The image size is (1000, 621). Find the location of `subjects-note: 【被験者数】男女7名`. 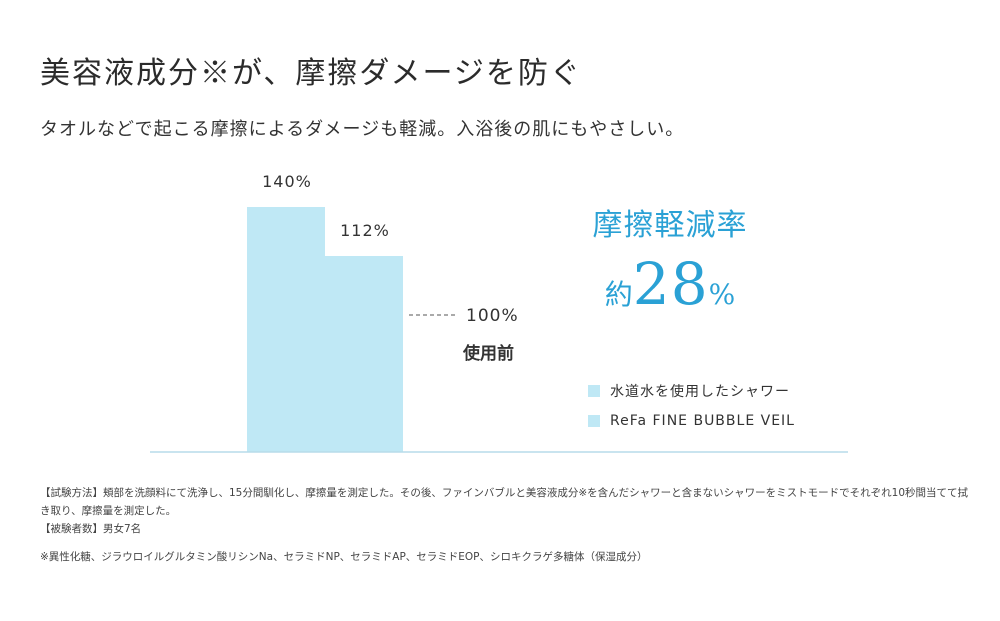

subjects-note: 【被験者数】男女7名 is located at coordinates (91, 529).